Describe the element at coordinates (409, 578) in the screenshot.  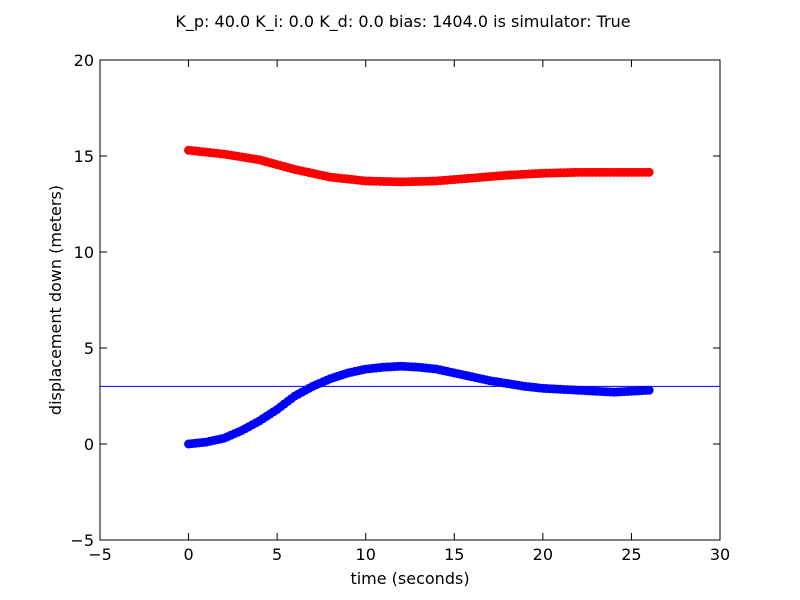
I see `x-axis-label: time (seconds)` at that location.